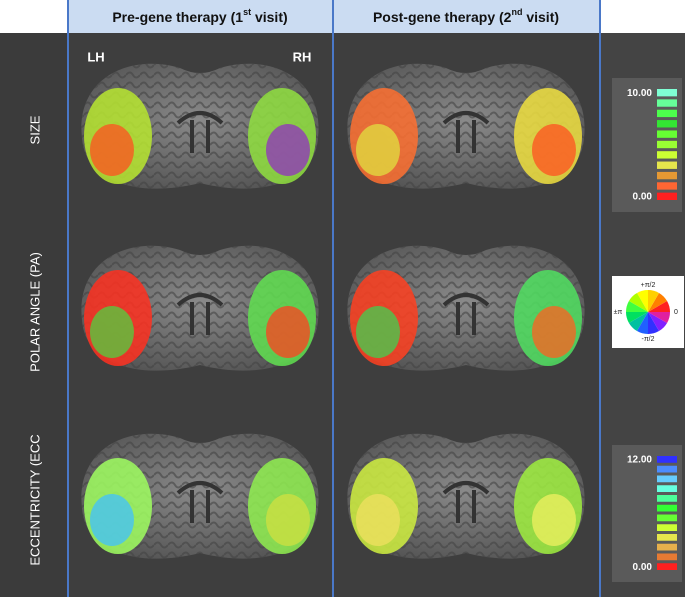 The height and width of the screenshot is (597, 685). Describe the element at coordinates (302, 56) in the screenshot. I see `hemisphere-label: RH` at that location.